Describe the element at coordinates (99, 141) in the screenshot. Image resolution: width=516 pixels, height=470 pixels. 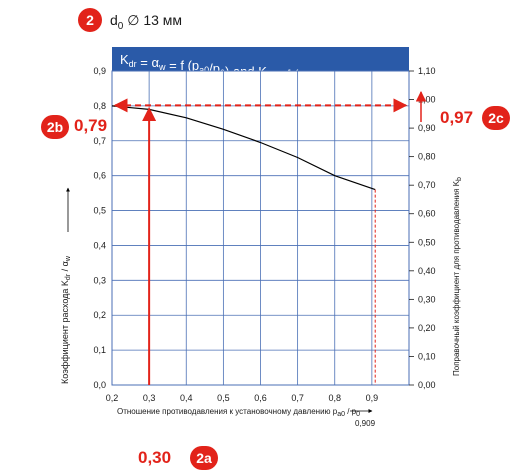
I see `y-left-tick-label: 0,7` at that location.